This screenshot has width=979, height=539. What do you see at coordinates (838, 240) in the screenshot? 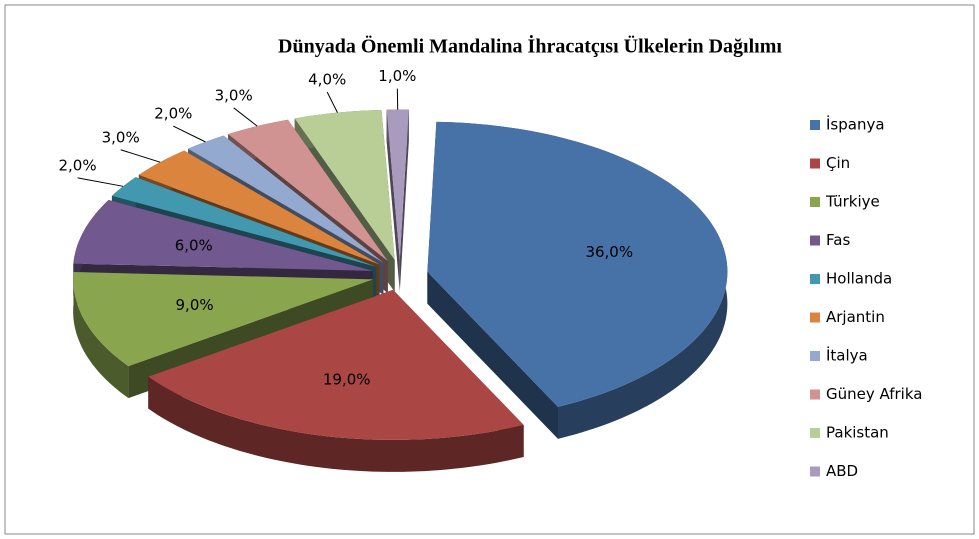
I see `legend-label: Fas` at bounding box center [838, 240].